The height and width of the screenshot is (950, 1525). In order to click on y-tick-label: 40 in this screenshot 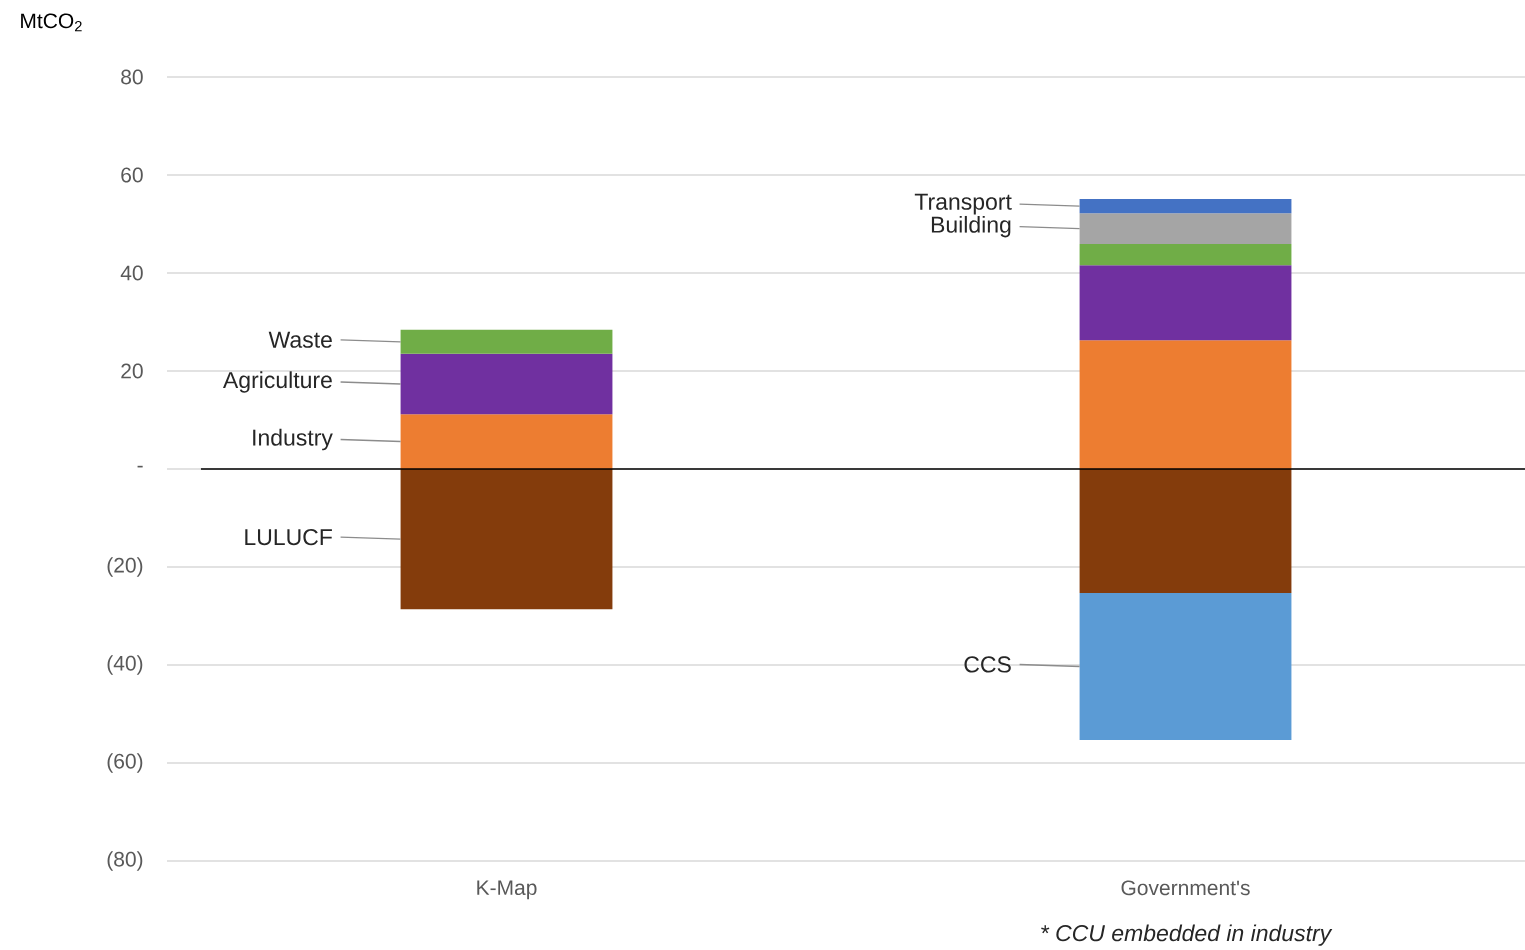, I will do `click(131, 273)`.